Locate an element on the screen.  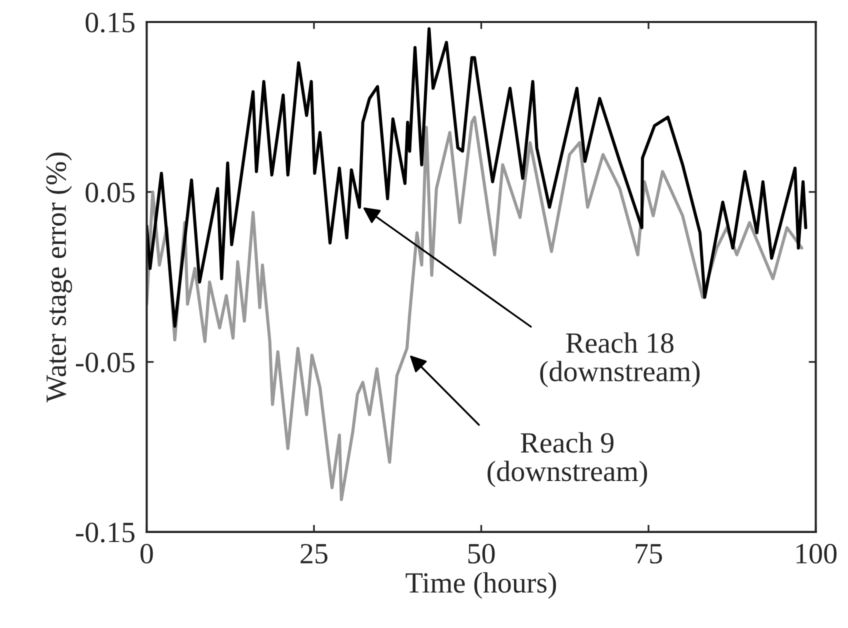
y-axis-title: Water stage error (%) is located at coordinates (59, 277).